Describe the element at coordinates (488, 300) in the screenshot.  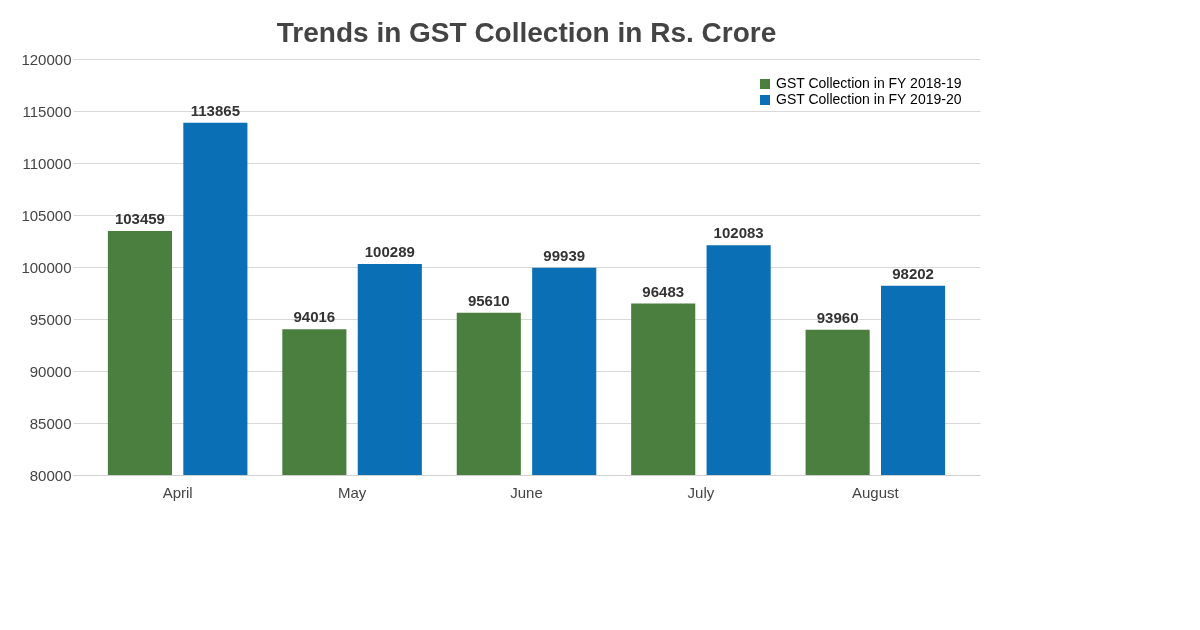
I see `data-label: 95610` at that location.